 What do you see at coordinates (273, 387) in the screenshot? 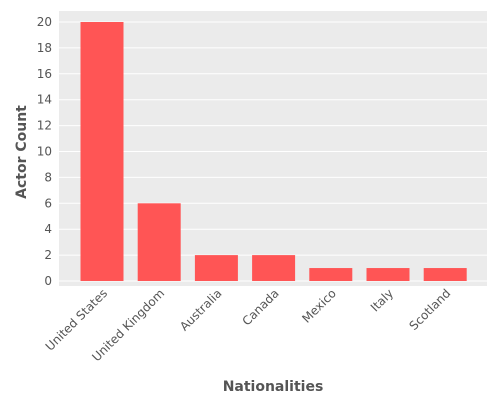
I see `x-axis-title: Nationalities` at bounding box center [273, 387].